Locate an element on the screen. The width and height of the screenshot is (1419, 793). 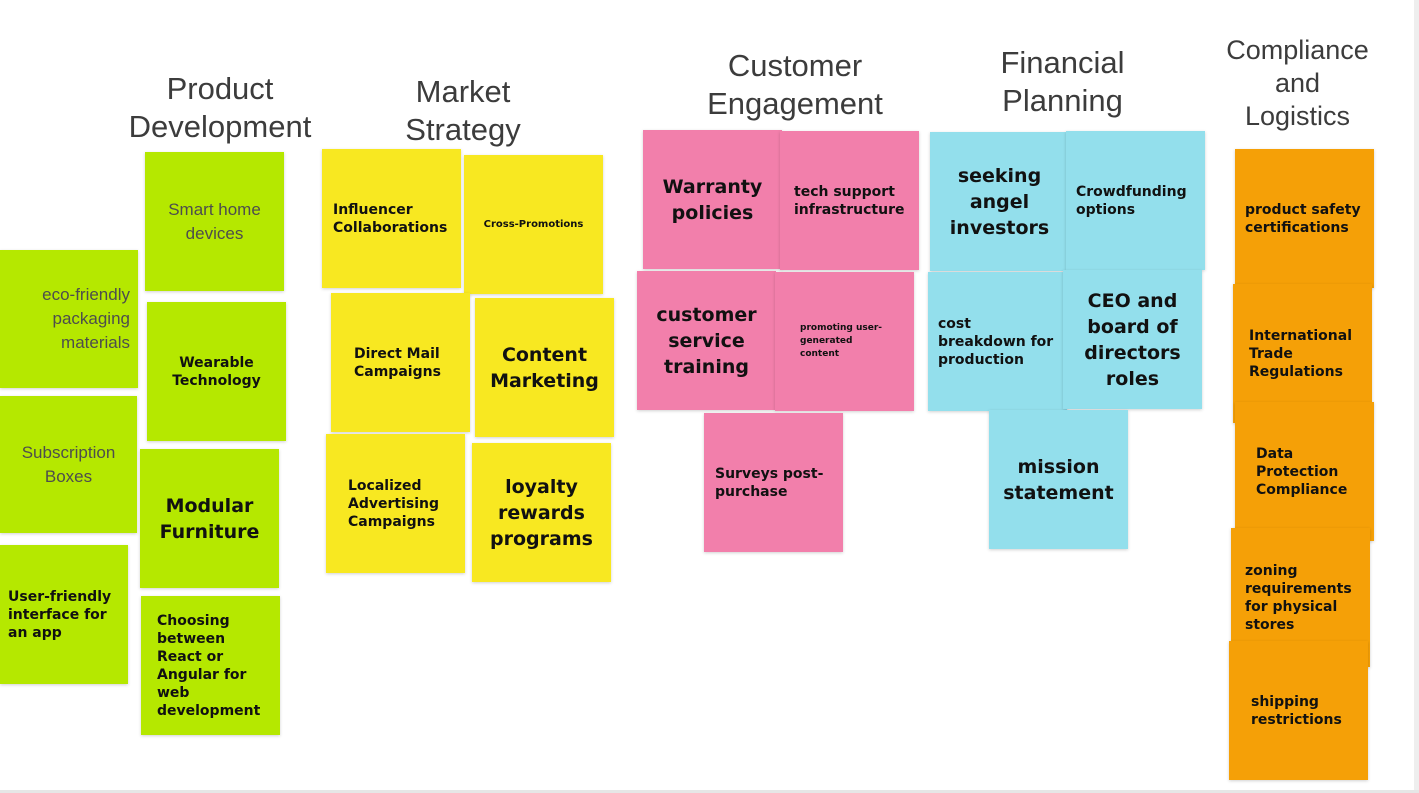
sticky-note: Smart home devices is located at coordinates (214, 221).